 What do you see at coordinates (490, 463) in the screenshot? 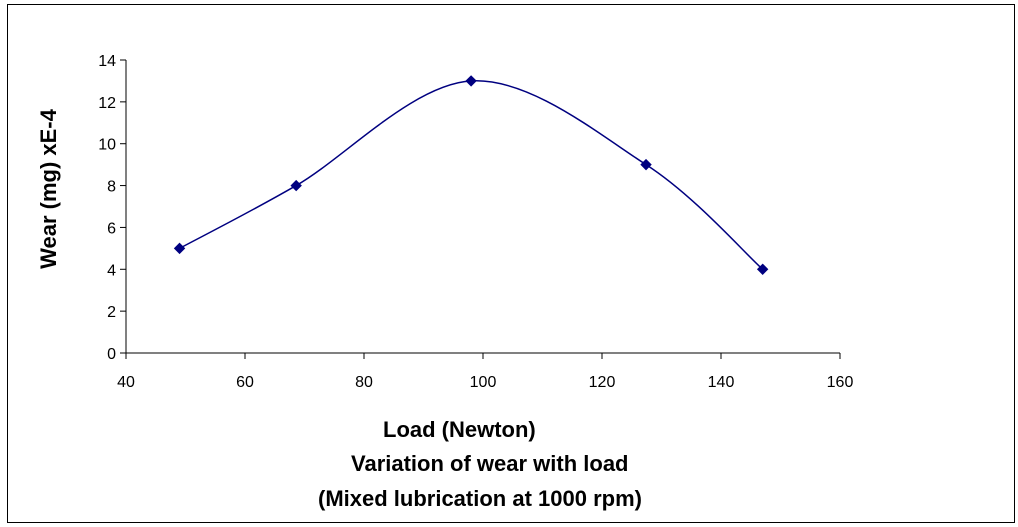
I see `caption-line-1: Variation of wear with load` at bounding box center [490, 463].